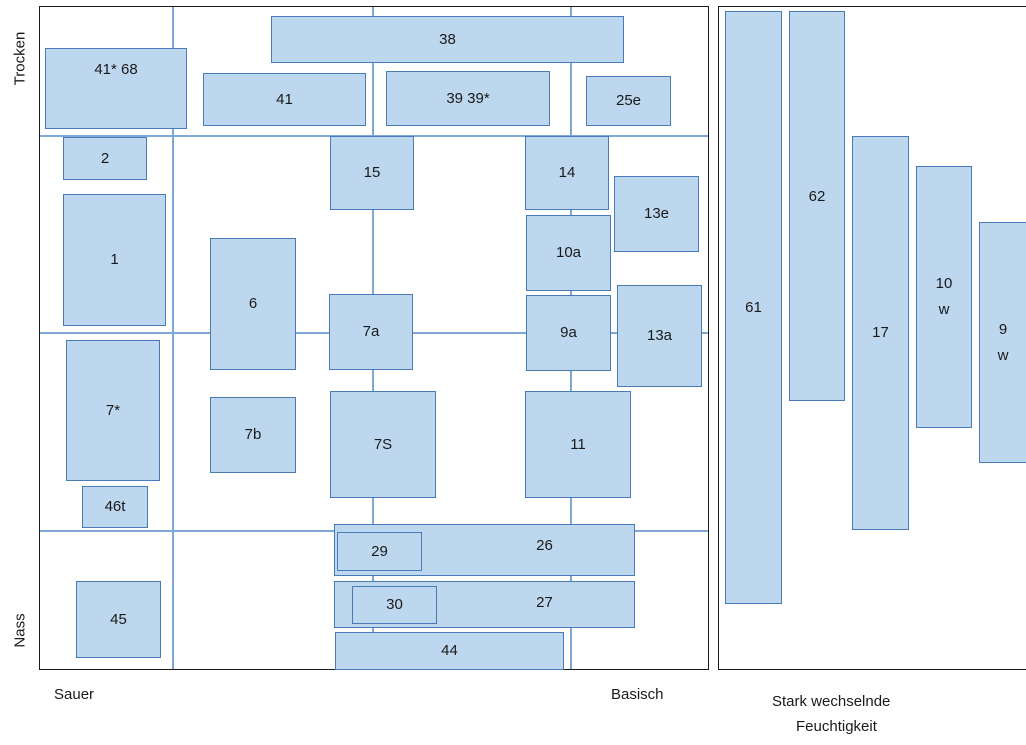  What do you see at coordinates (817, 196) in the screenshot?
I see `unit-62-label: 62` at bounding box center [817, 196].